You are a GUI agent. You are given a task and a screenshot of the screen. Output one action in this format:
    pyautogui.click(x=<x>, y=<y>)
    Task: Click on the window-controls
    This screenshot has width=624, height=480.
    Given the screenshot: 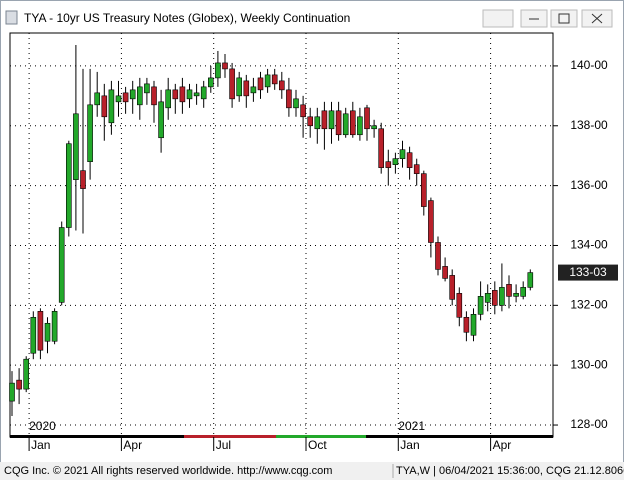 What is the action you would take?
    pyautogui.click(x=547, y=18)
    